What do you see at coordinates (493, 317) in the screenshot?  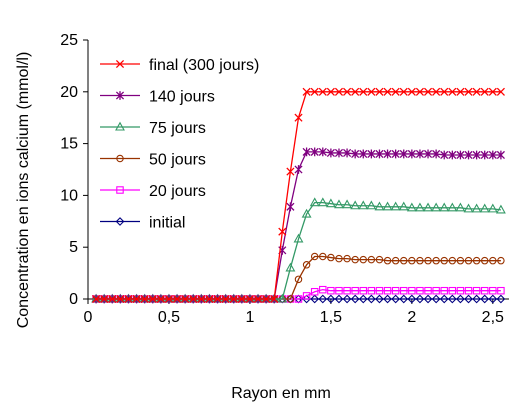 I see `x-tick-label: 2,5` at bounding box center [493, 317].